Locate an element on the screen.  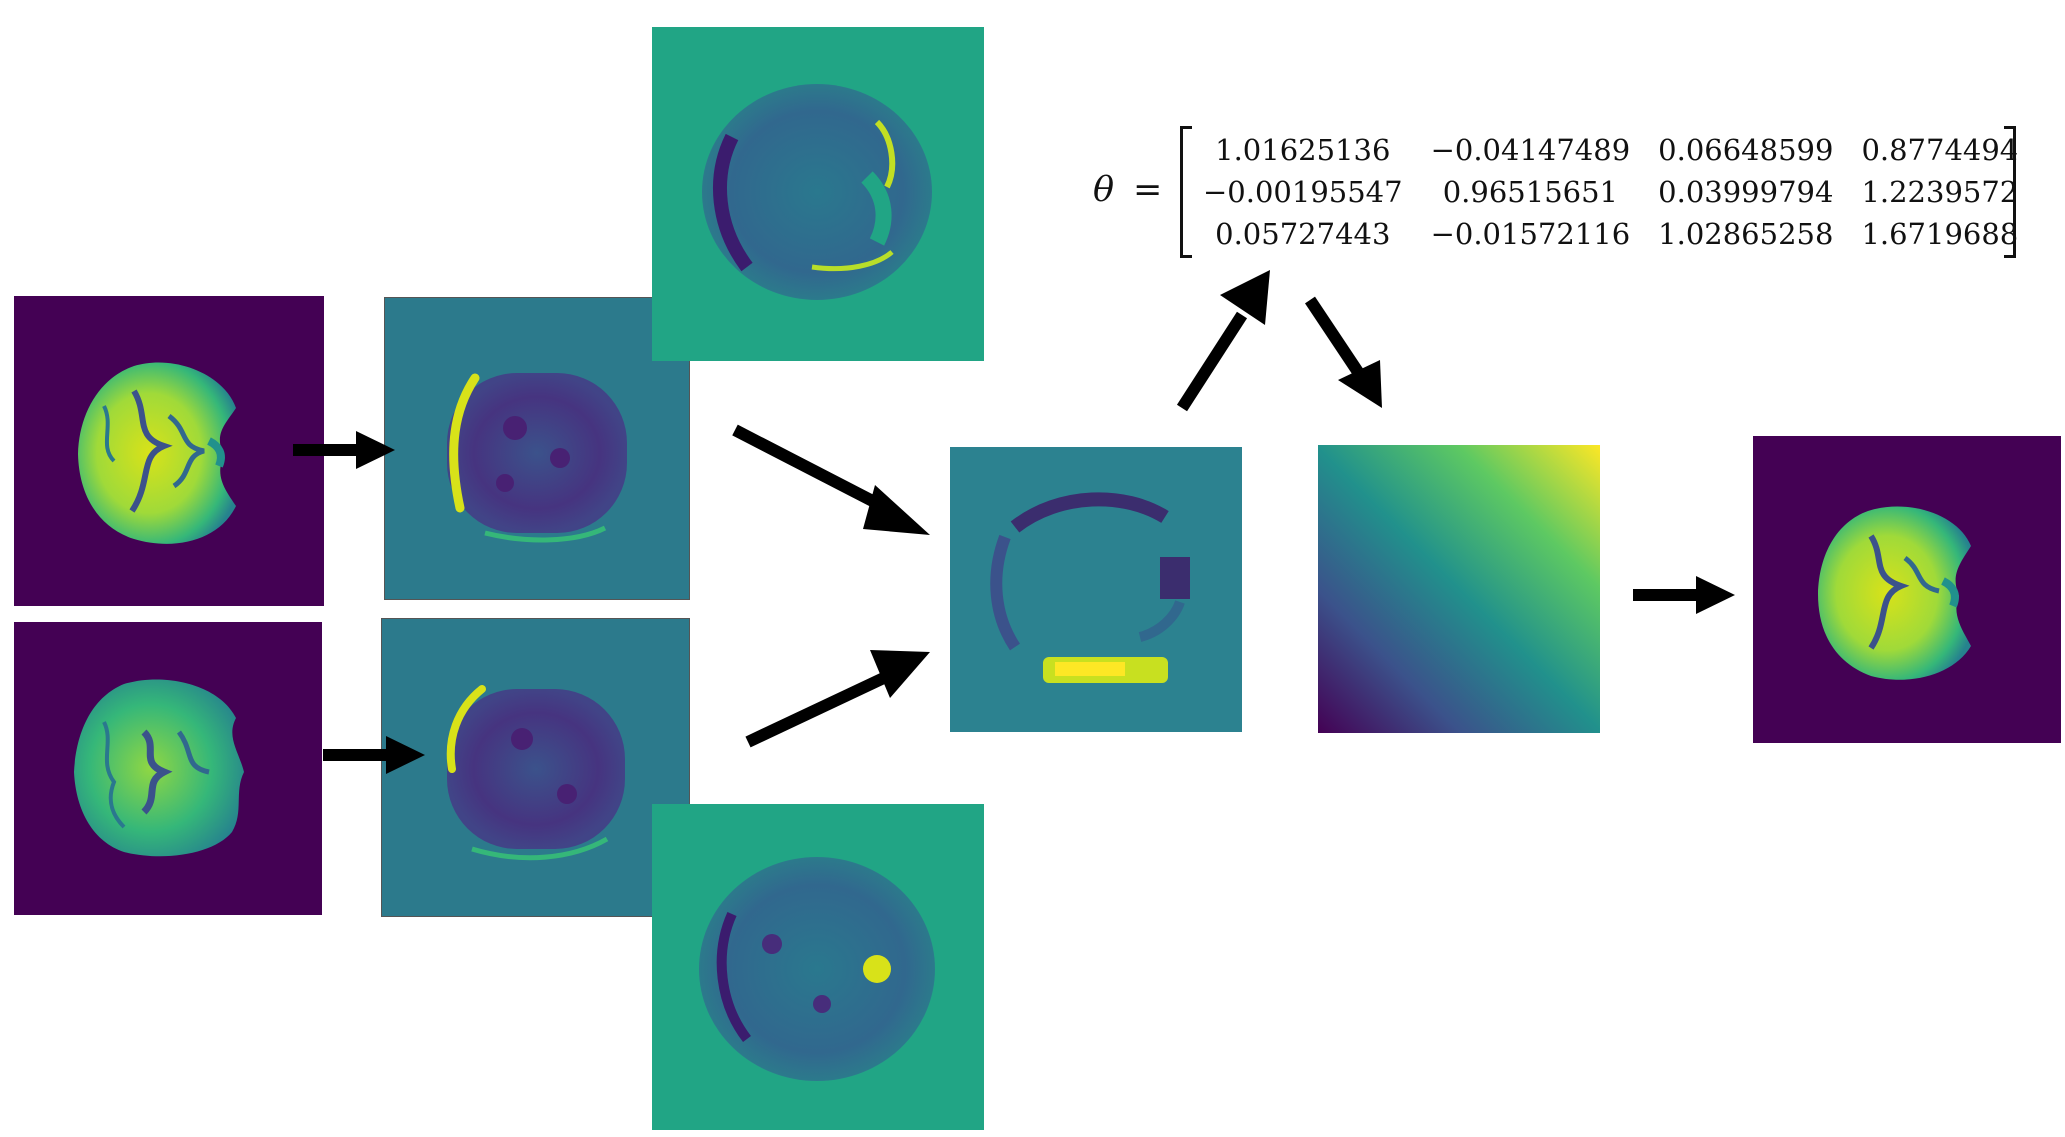
arrow-input2-to-feature2 is located at coordinates (374, 755).